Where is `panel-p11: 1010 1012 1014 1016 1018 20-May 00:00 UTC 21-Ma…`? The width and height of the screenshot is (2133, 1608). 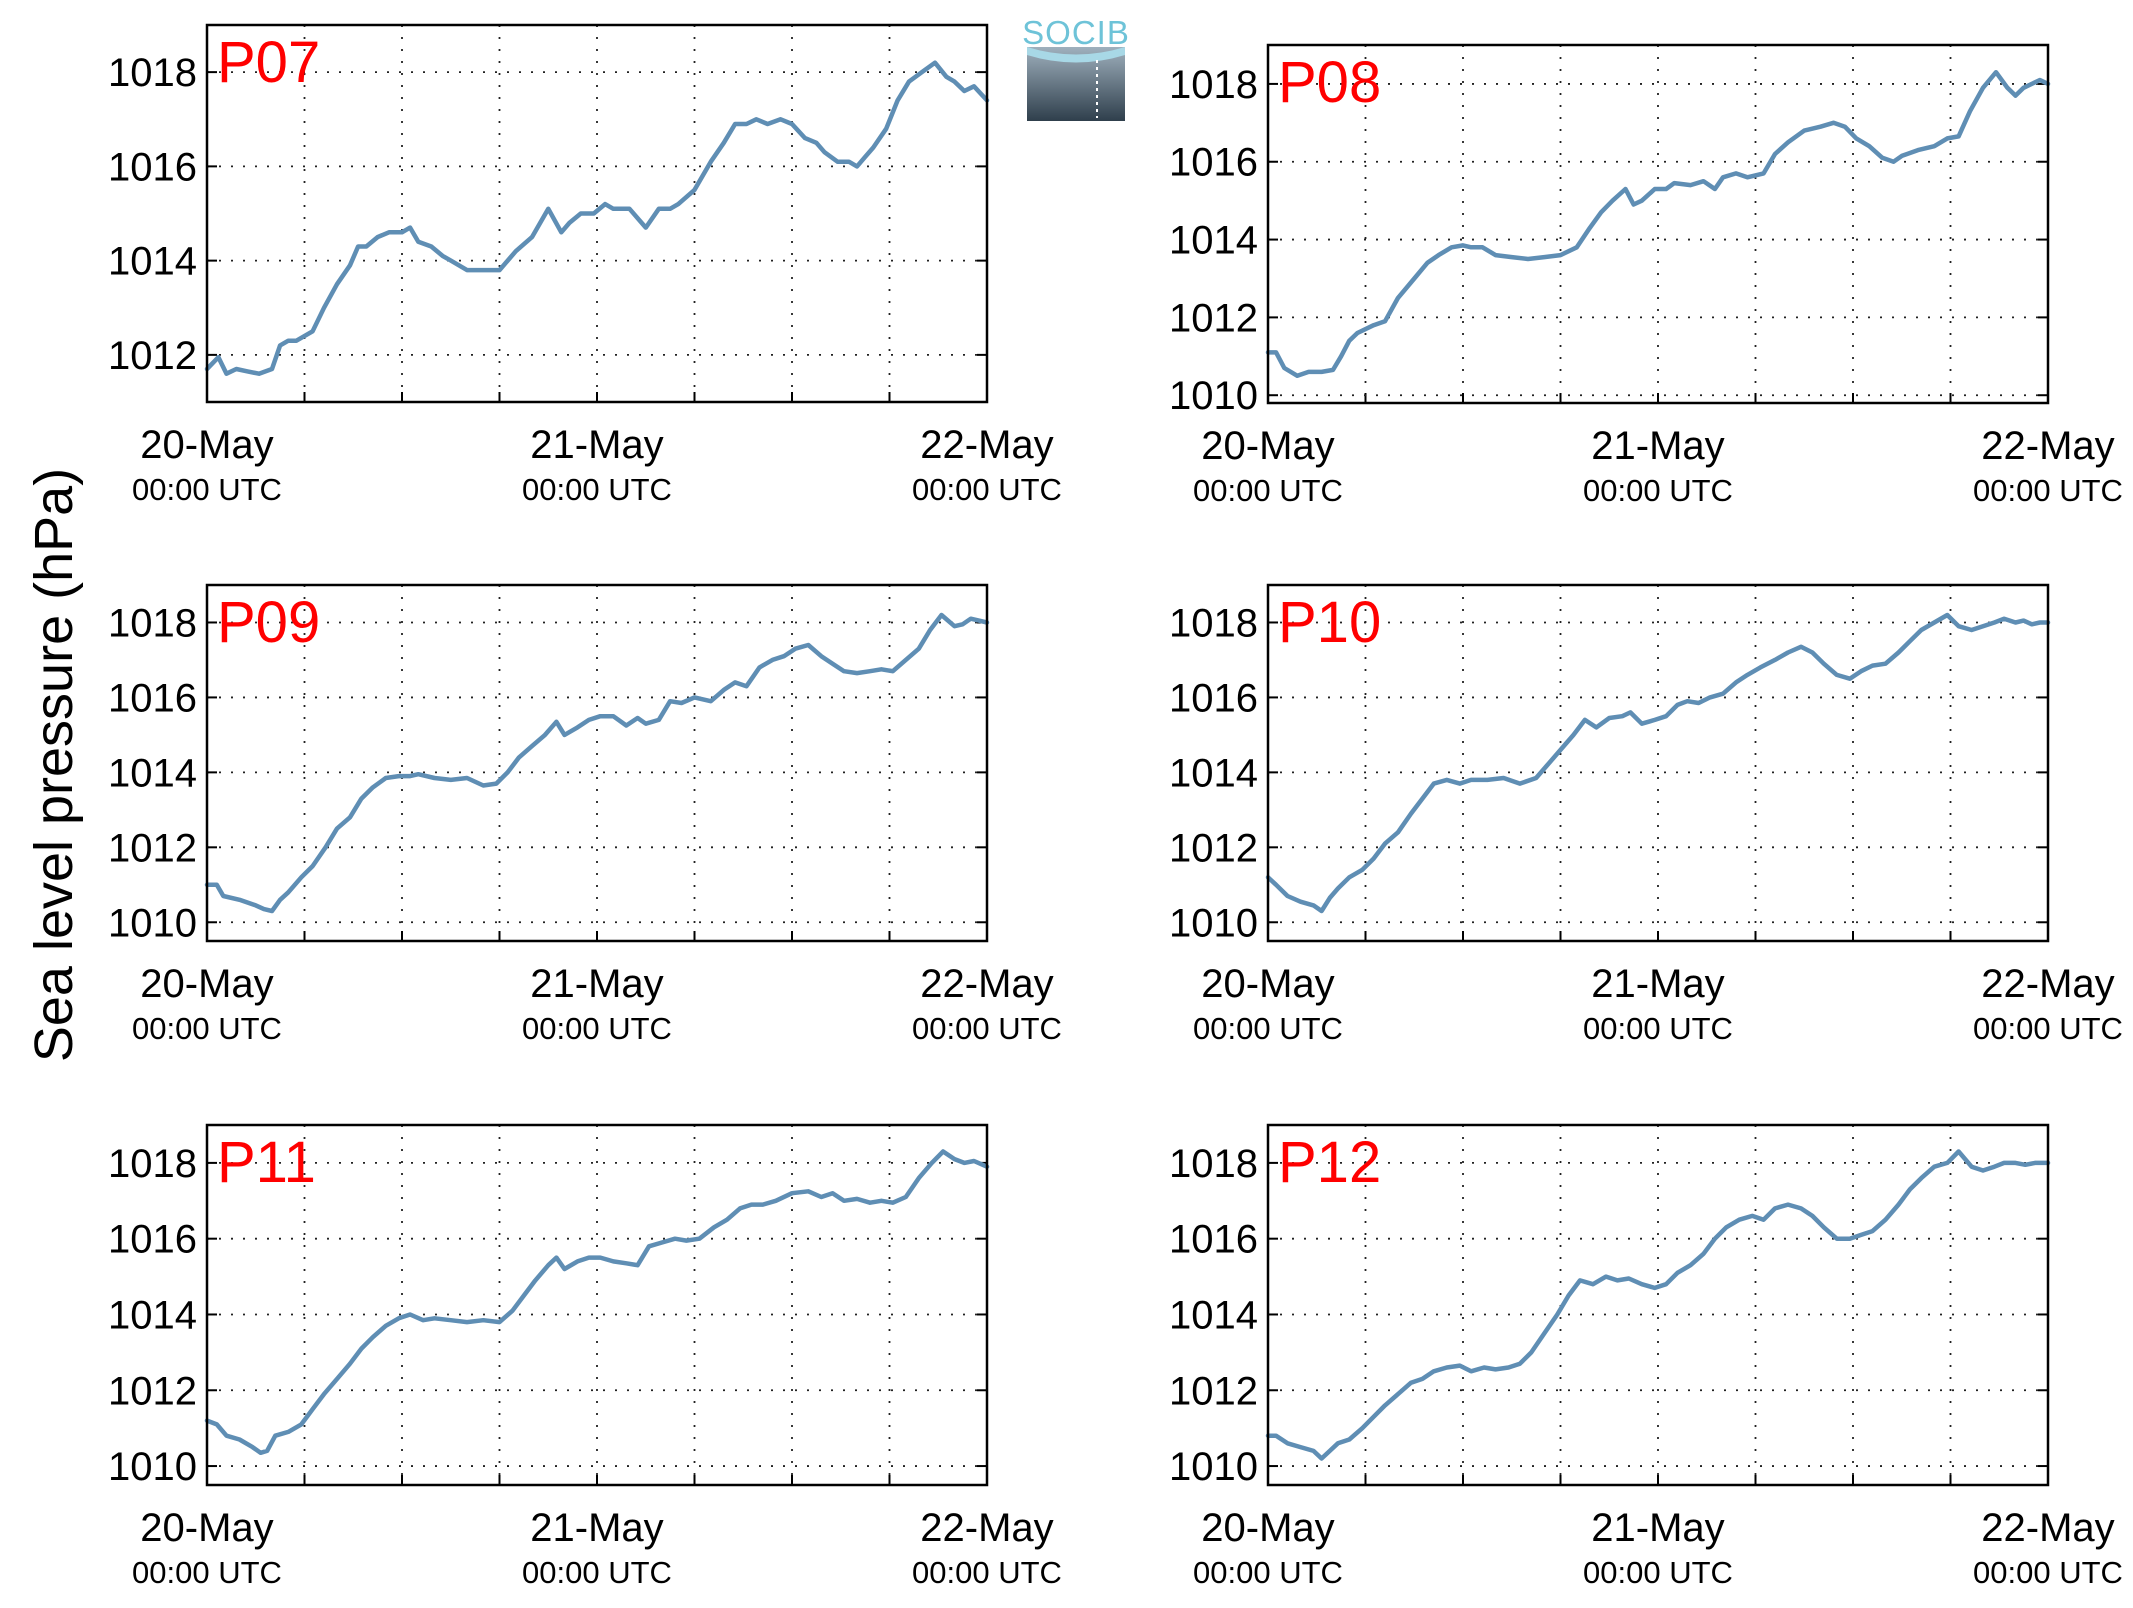
panel-p11: 1010 1012 1014 1016 1018 20-May 00:00 UTC 21-Ma… is located at coordinates (585, 1356).